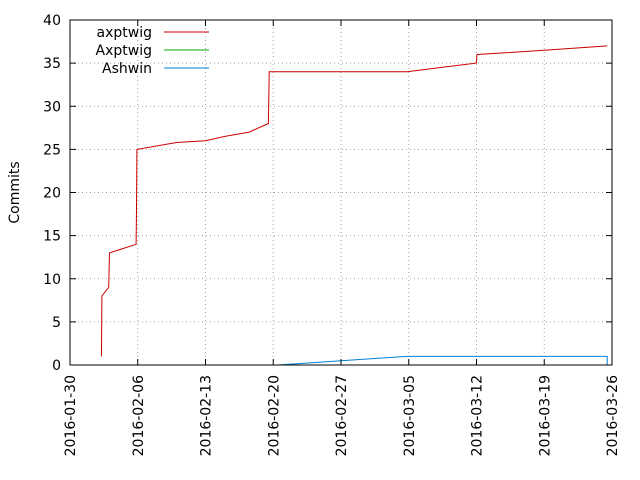  What do you see at coordinates (127, 69) in the screenshot?
I see `legend-label: Ashwin` at bounding box center [127, 69].